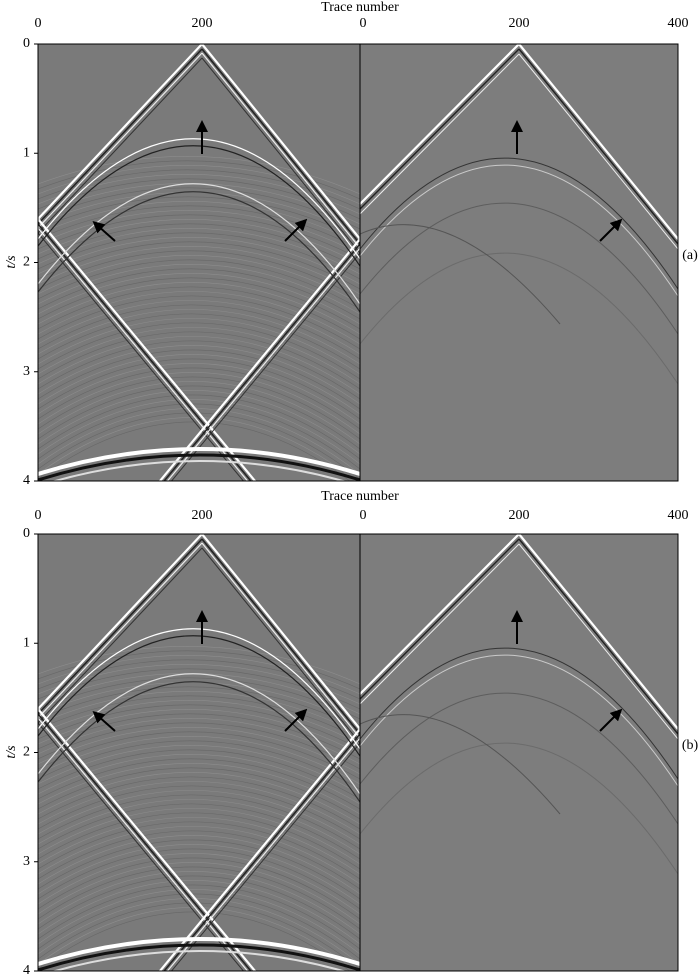 The height and width of the screenshot is (980, 700). I want to click on y-tick-label: 4, so click(26, 970).